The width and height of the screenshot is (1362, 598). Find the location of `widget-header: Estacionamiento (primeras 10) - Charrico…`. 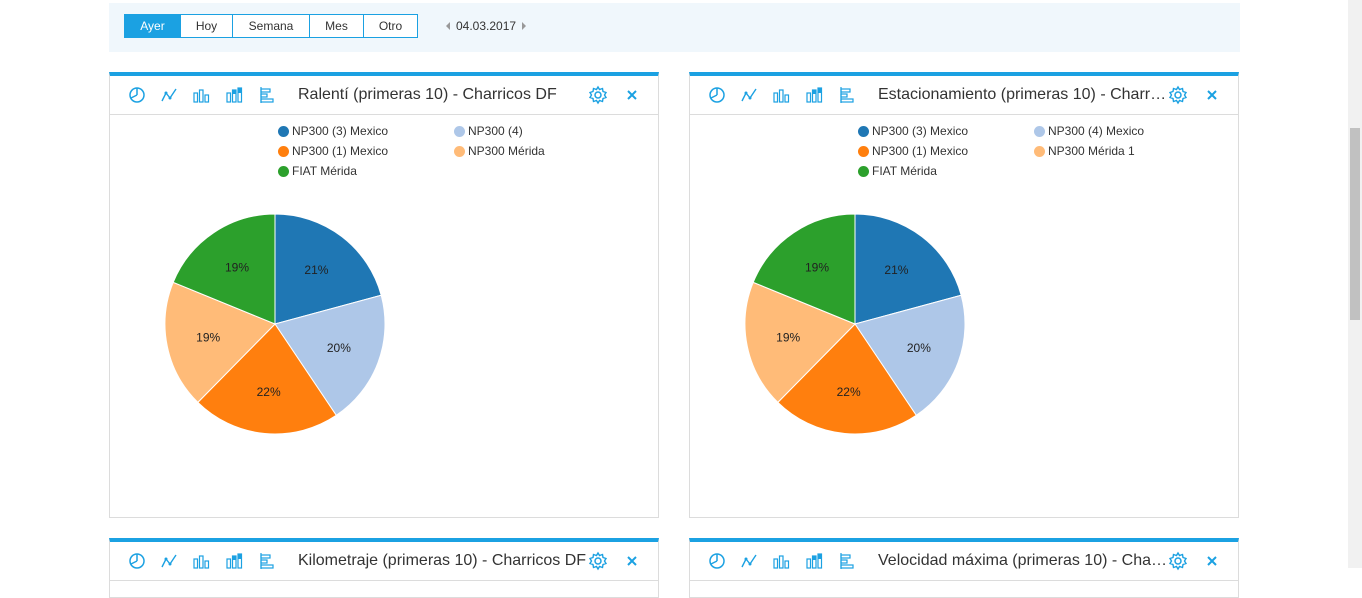

widget-header: Estacionamiento (primeras 10) - Charrico… is located at coordinates (964, 95).